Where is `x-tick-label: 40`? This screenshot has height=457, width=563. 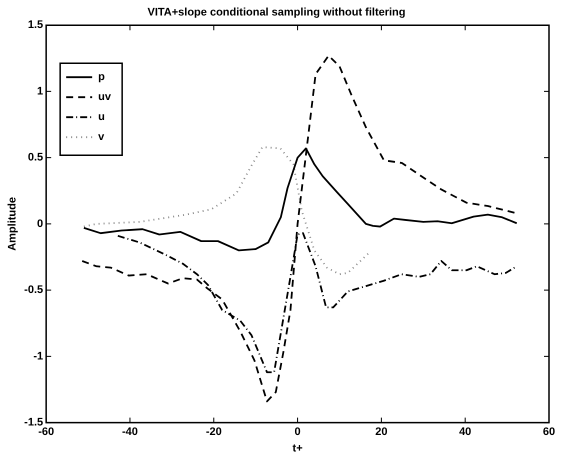 x-tick-label: 40 is located at coordinates (465, 432).